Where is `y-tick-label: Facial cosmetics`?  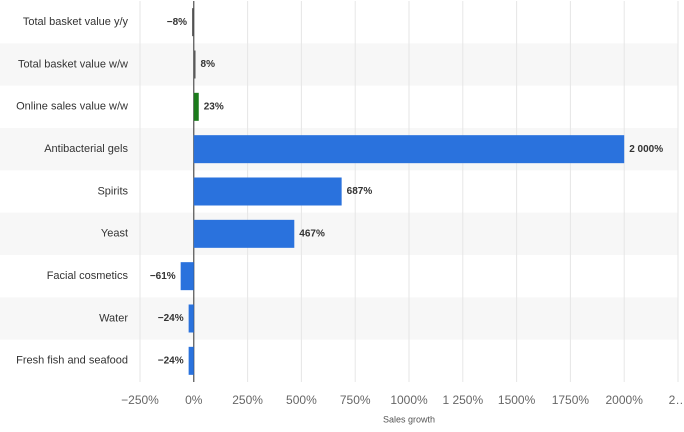 y-tick-label: Facial cosmetics is located at coordinates (88, 276).